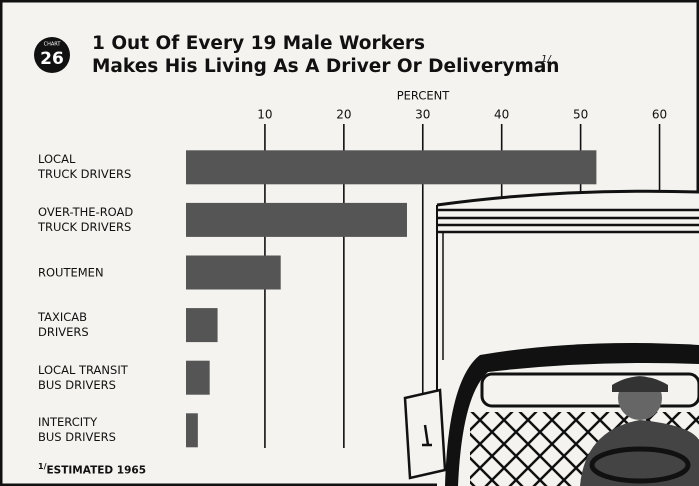  Describe the element at coordinates (567, 198) in the screenshot. I see `truck-roof` at that location.